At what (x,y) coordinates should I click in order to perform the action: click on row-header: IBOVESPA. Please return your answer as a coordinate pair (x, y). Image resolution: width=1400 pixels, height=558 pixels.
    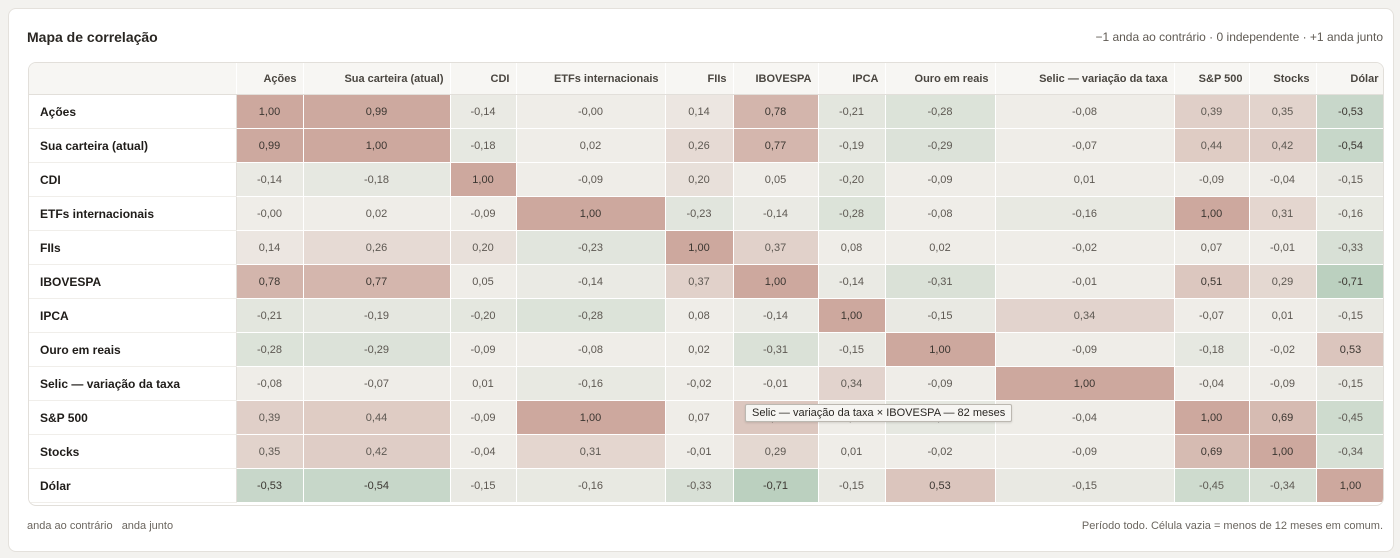
    Looking at the image, I should click on (133, 281).